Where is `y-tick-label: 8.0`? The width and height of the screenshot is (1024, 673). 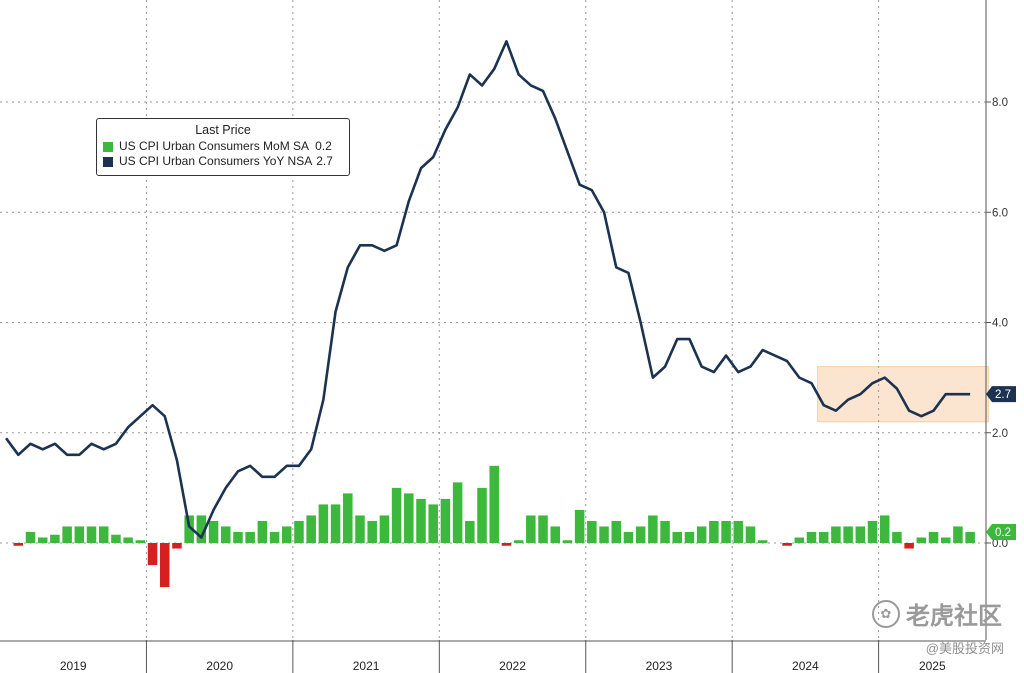
y-tick-label: 8.0 is located at coordinates (1000, 103).